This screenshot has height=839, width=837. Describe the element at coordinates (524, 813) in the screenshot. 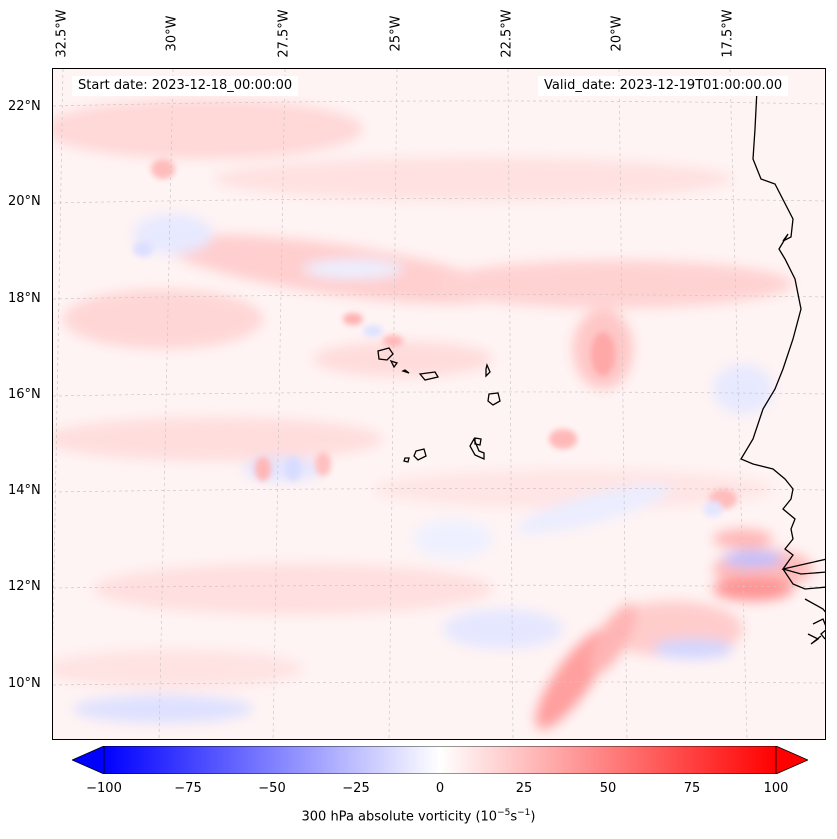

I see `colorbar-label-exp2: −1` at that location.